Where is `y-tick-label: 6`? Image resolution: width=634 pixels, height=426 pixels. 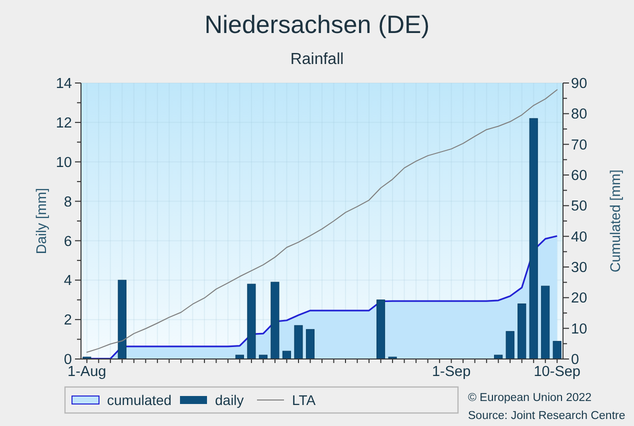 y-tick-label: 6 is located at coordinates (68, 242).